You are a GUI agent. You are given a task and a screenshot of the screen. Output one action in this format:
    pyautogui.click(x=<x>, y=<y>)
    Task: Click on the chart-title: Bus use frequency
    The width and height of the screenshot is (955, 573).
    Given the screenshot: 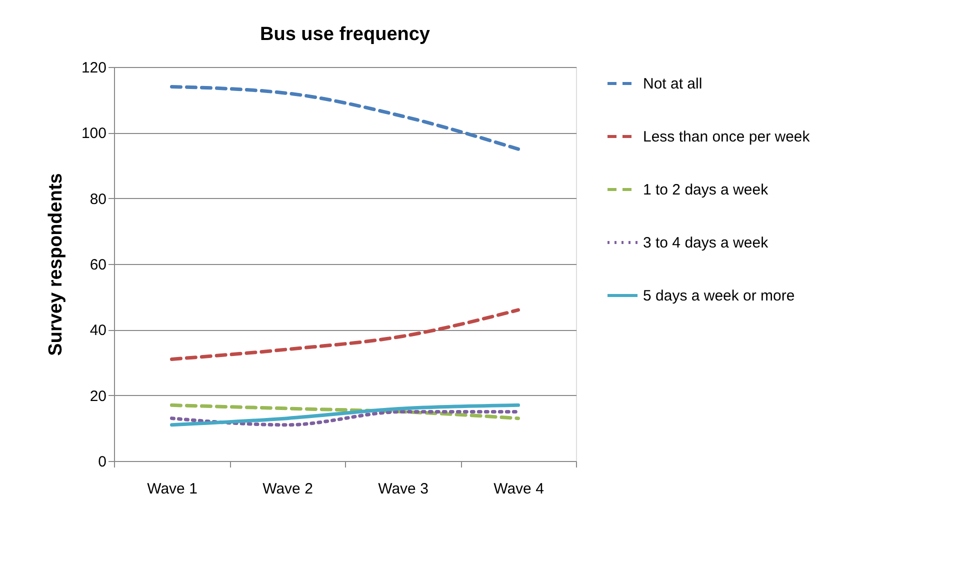 What is the action you would take?
    pyautogui.click(x=345, y=34)
    